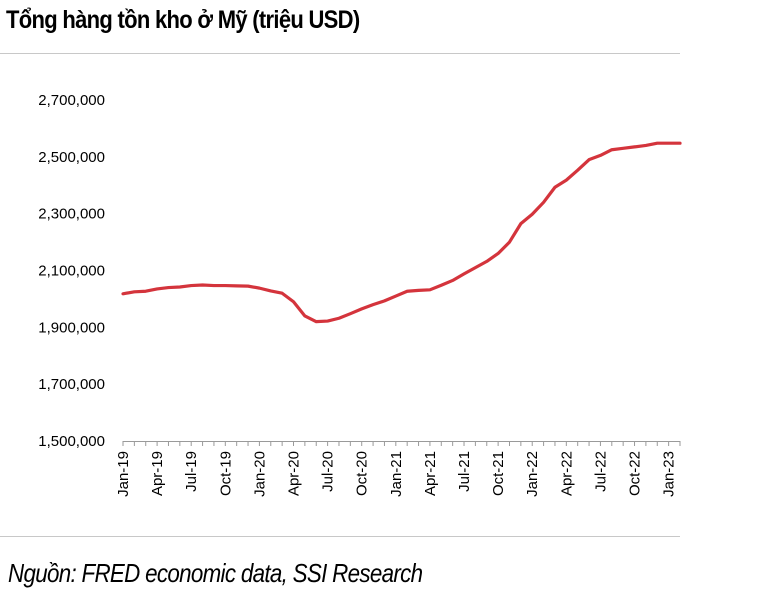 This screenshot has width=770, height=614. Describe the element at coordinates (71, 214) in the screenshot. I see `y-tick-label: 2,300,000` at that location.